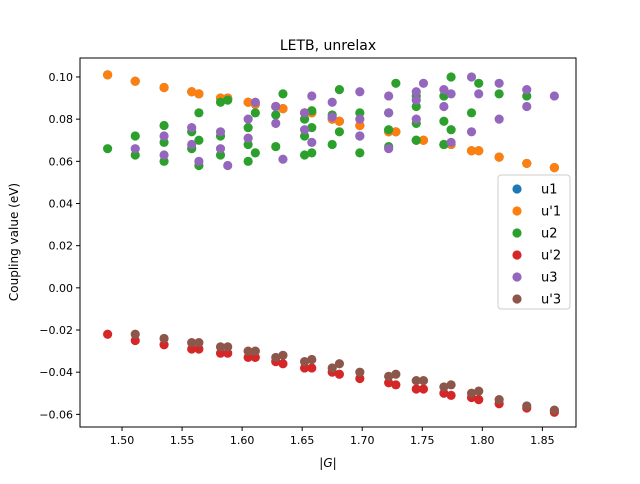  I want to click on legend-label: u2, so click(549, 234).